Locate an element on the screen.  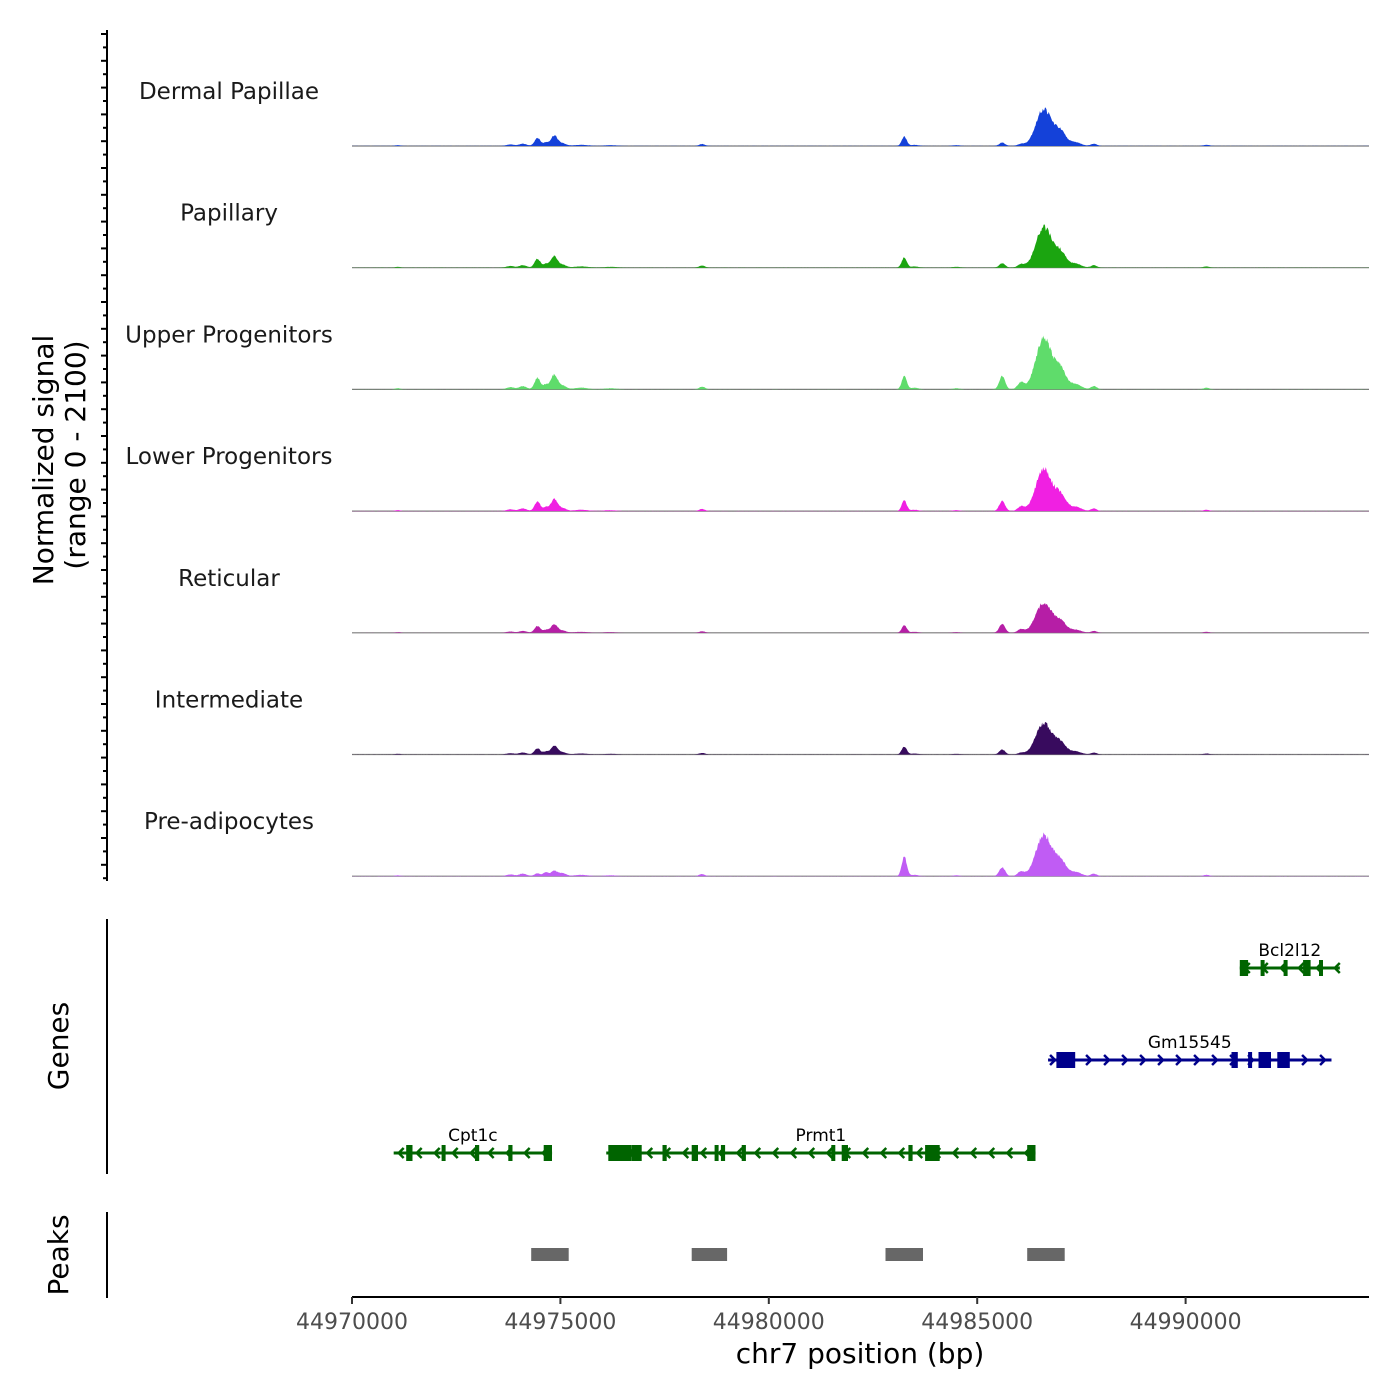
track-label: Pre-adipocytes is located at coordinates (229, 822).